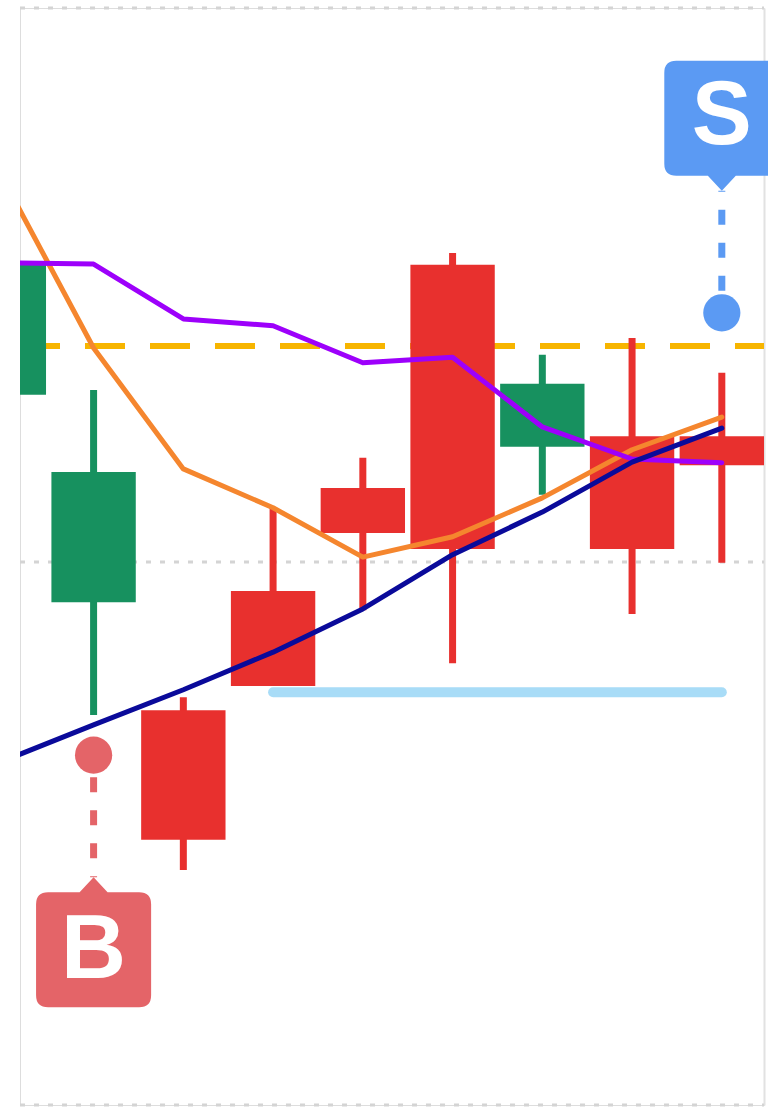 The width and height of the screenshot is (768, 1110). What do you see at coordinates (721, 112) in the screenshot?
I see `text: S` at bounding box center [721, 112].